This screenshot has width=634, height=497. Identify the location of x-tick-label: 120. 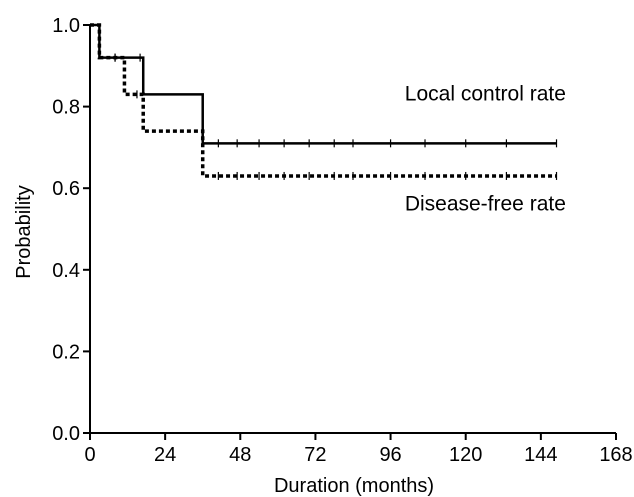
(465, 455).